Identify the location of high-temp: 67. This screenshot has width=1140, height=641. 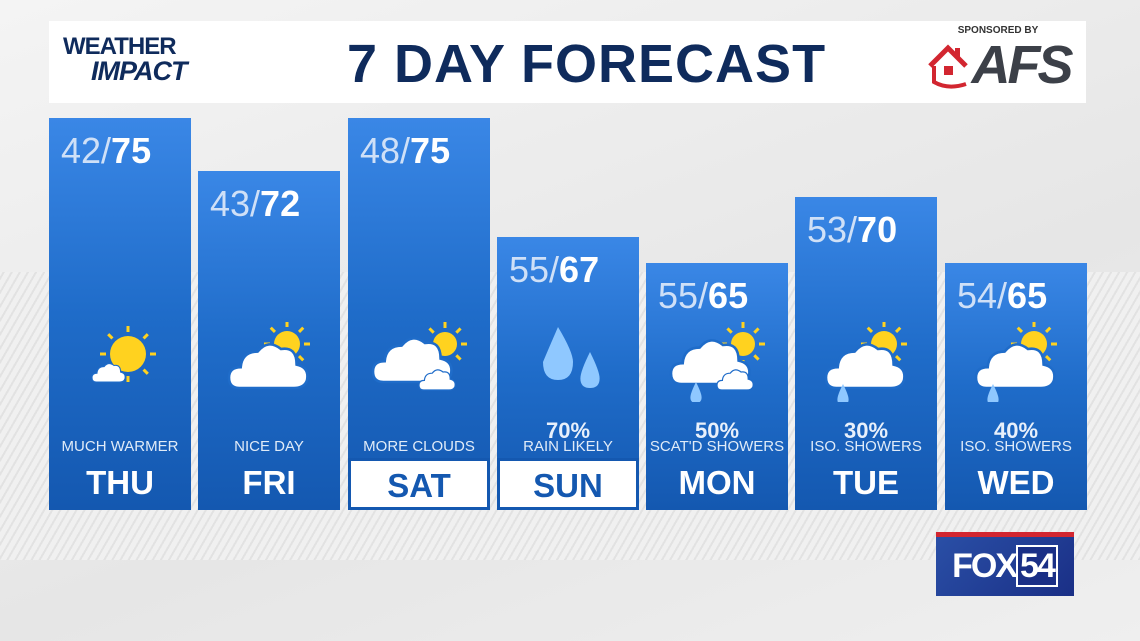
(579, 269).